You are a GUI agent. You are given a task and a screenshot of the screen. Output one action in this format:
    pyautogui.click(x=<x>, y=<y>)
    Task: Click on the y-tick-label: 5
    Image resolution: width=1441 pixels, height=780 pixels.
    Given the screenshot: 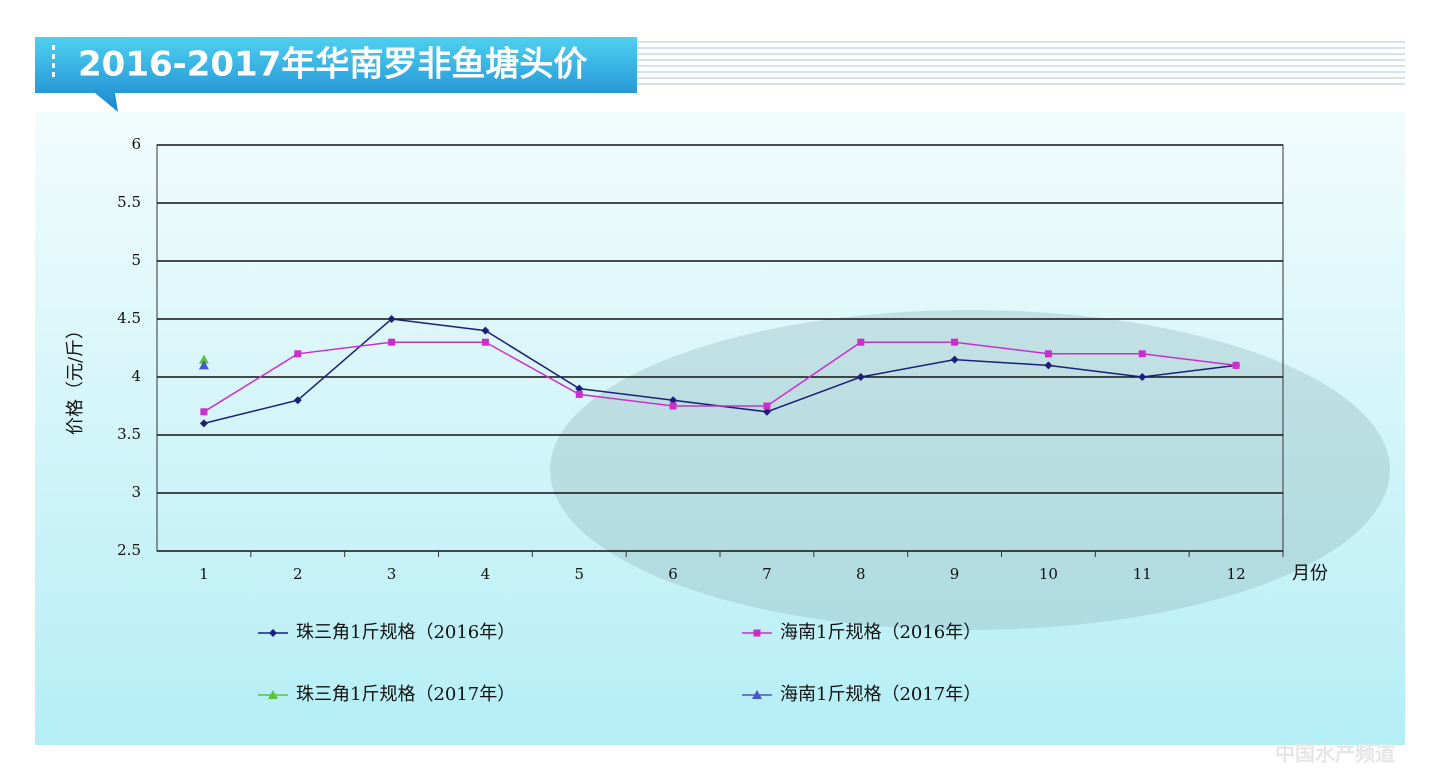 What is the action you would take?
    pyautogui.click(x=136, y=260)
    